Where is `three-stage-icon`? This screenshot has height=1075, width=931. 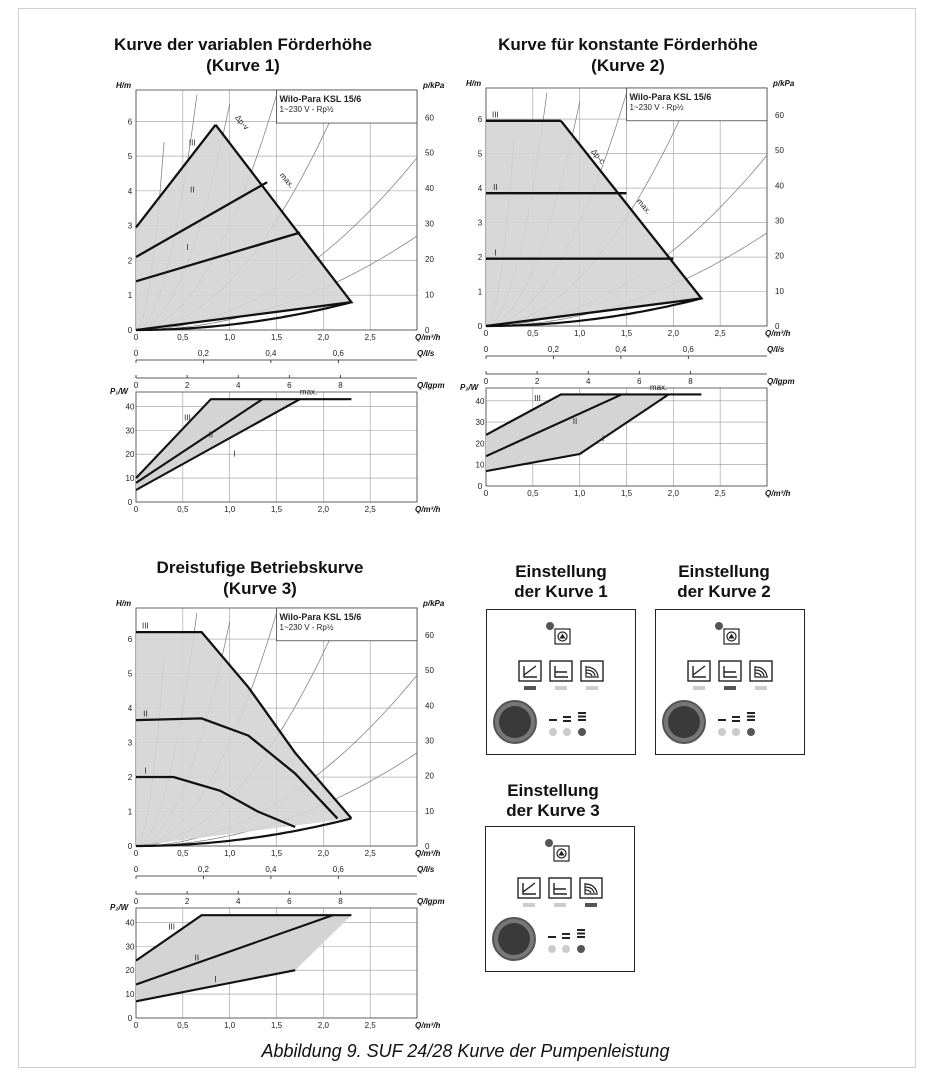 three-stage-icon is located at coordinates (591, 889).